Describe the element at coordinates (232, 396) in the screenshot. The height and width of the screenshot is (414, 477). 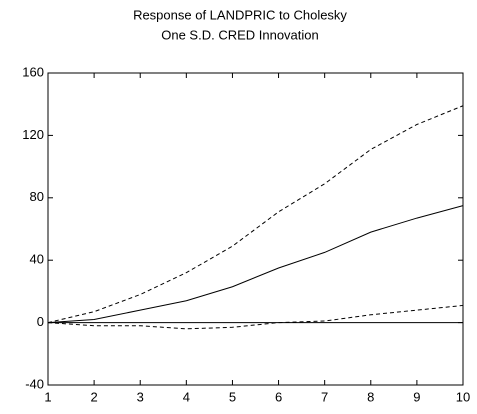
I see `x-tick-label: 5` at that location.